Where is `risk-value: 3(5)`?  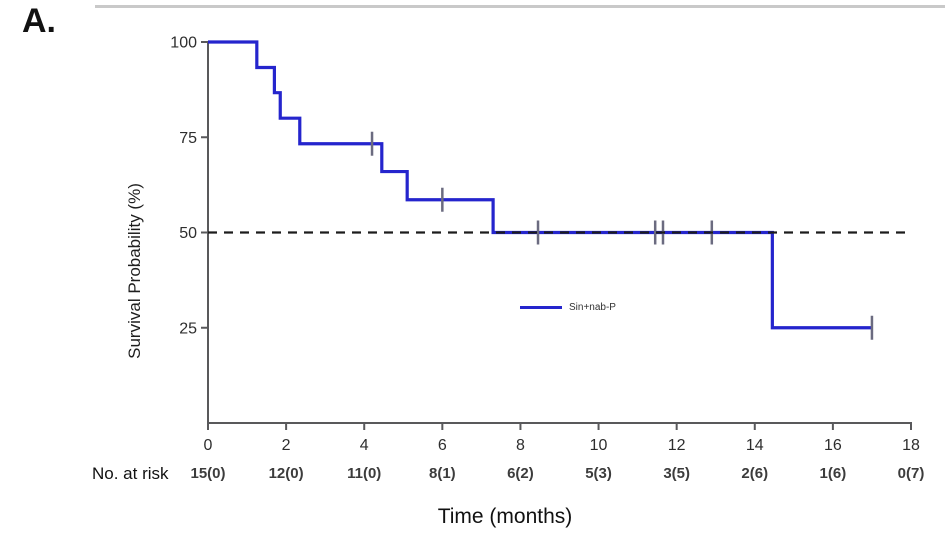
risk-value: 3(5) is located at coordinates (676, 473).